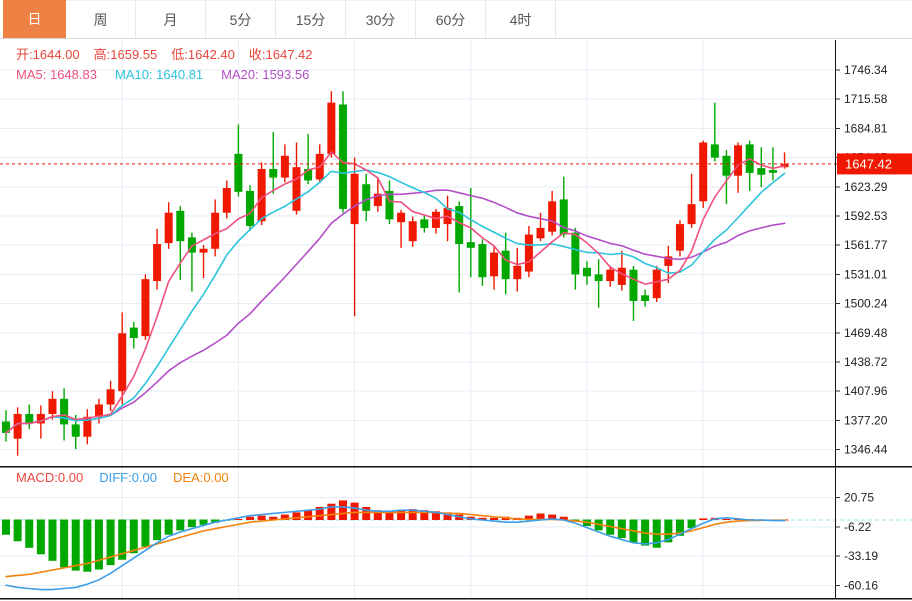 The height and width of the screenshot is (601, 912). What do you see at coordinates (216, 477) in the screenshot?
I see `dea-value: 0.00` at bounding box center [216, 477].